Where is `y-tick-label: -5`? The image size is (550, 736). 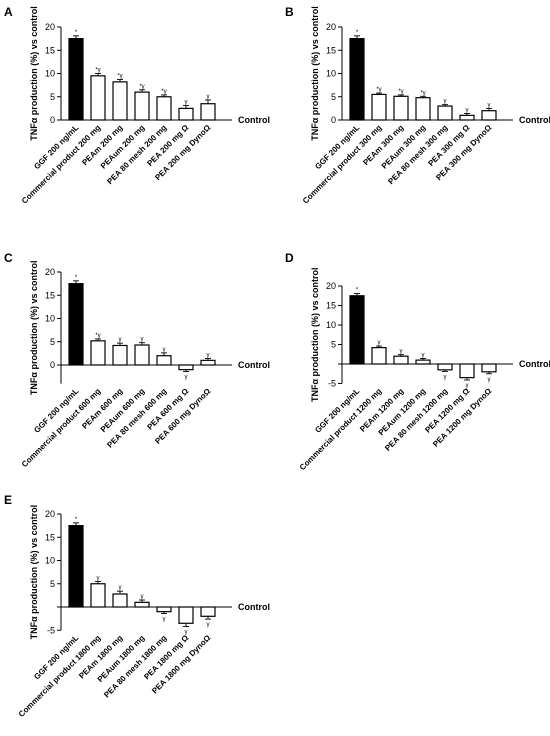 y-tick-label: -5 is located at coordinates (332, 384).